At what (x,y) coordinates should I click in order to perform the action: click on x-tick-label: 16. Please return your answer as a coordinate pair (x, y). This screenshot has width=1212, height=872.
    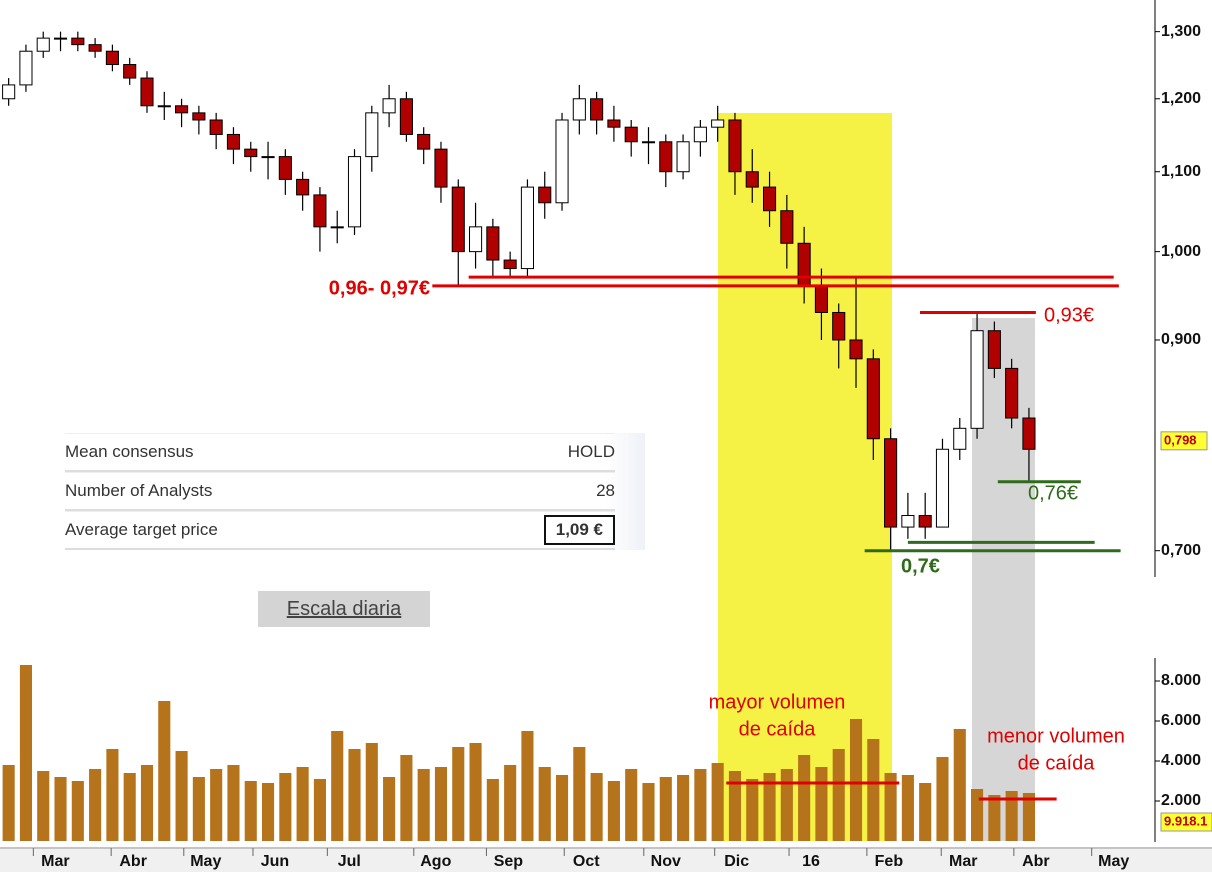
    Looking at the image, I should click on (811, 861).